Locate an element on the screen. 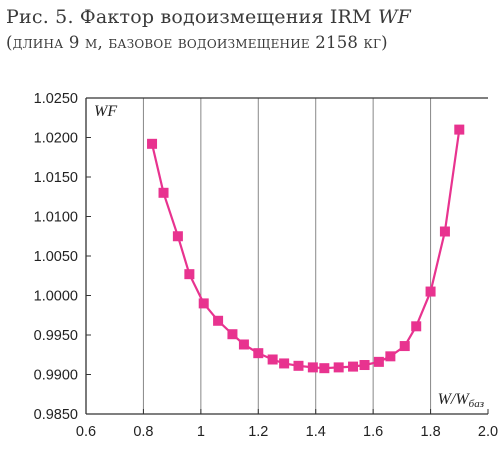 The width and height of the screenshot is (501, 451). y-tick-label: 1.0150 is located at coordinates (56, 178).